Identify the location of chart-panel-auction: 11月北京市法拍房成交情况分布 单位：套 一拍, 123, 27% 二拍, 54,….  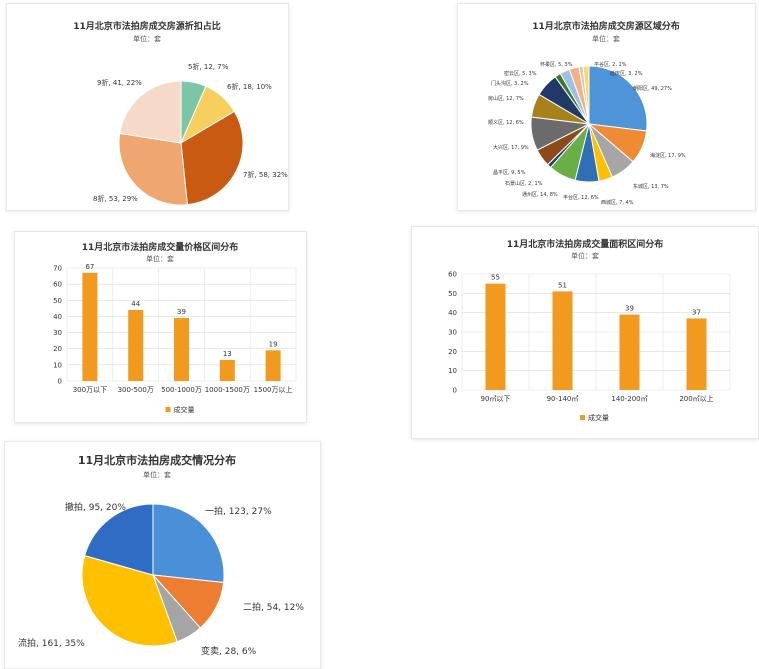
(162, 555).